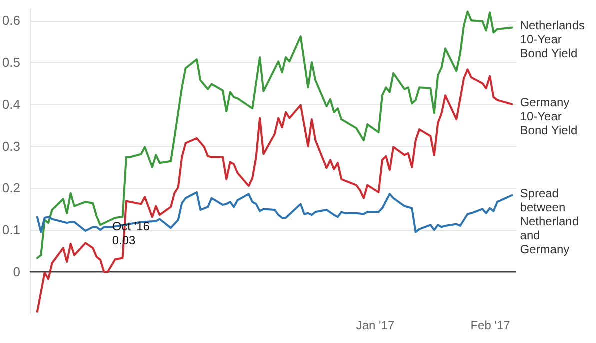 Image resolution: width=596 pixels, height=343 pixels. What do you see at coordinates (11, 104) in the screenshot?
I see `y-tick-label: 0.4` at bounding box center [11, 104].